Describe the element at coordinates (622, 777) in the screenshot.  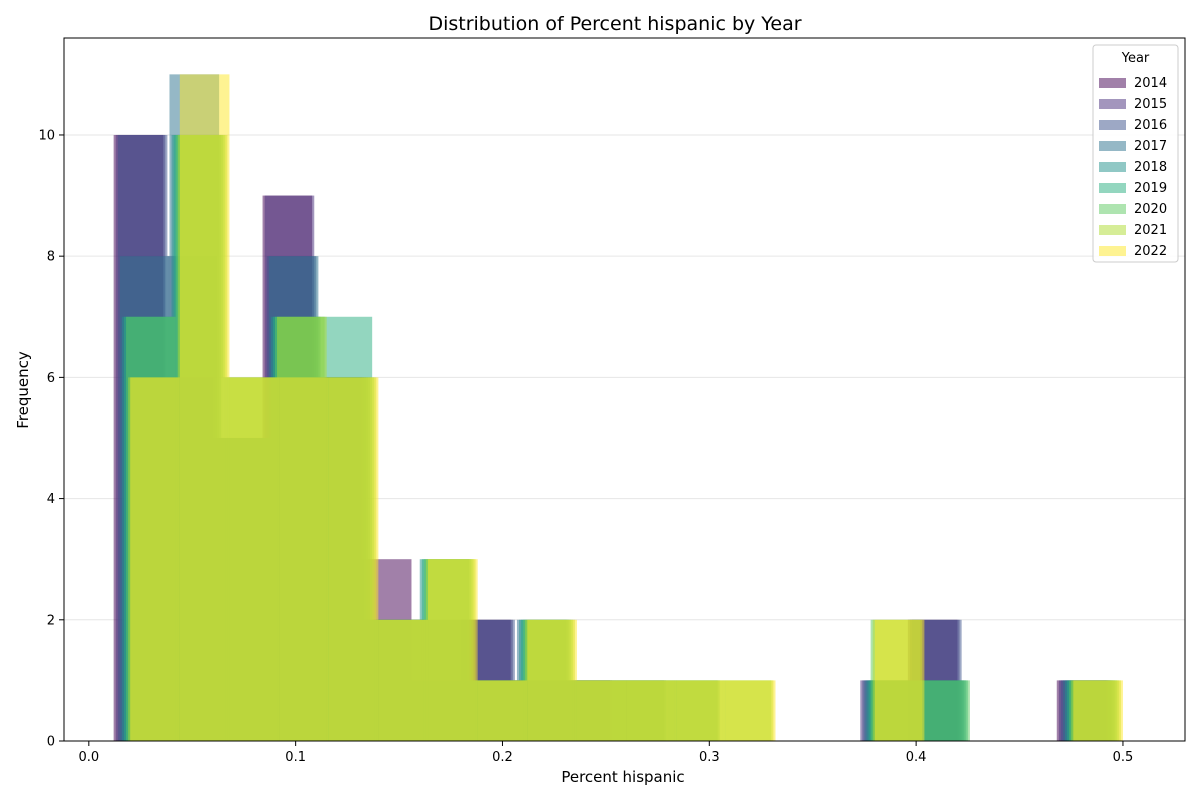
I see `x-axis-label: Percent hispanic` at that location.